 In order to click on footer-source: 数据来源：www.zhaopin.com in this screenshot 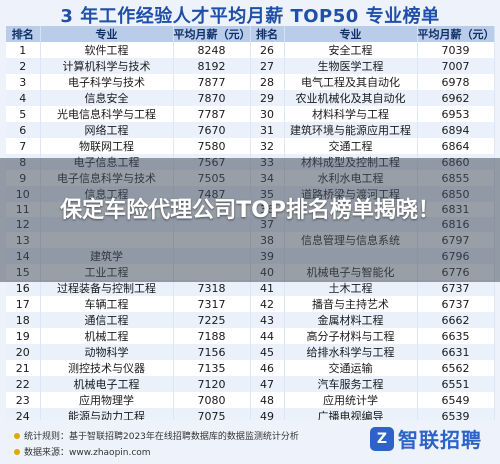, I will do `click(82, 451)`.